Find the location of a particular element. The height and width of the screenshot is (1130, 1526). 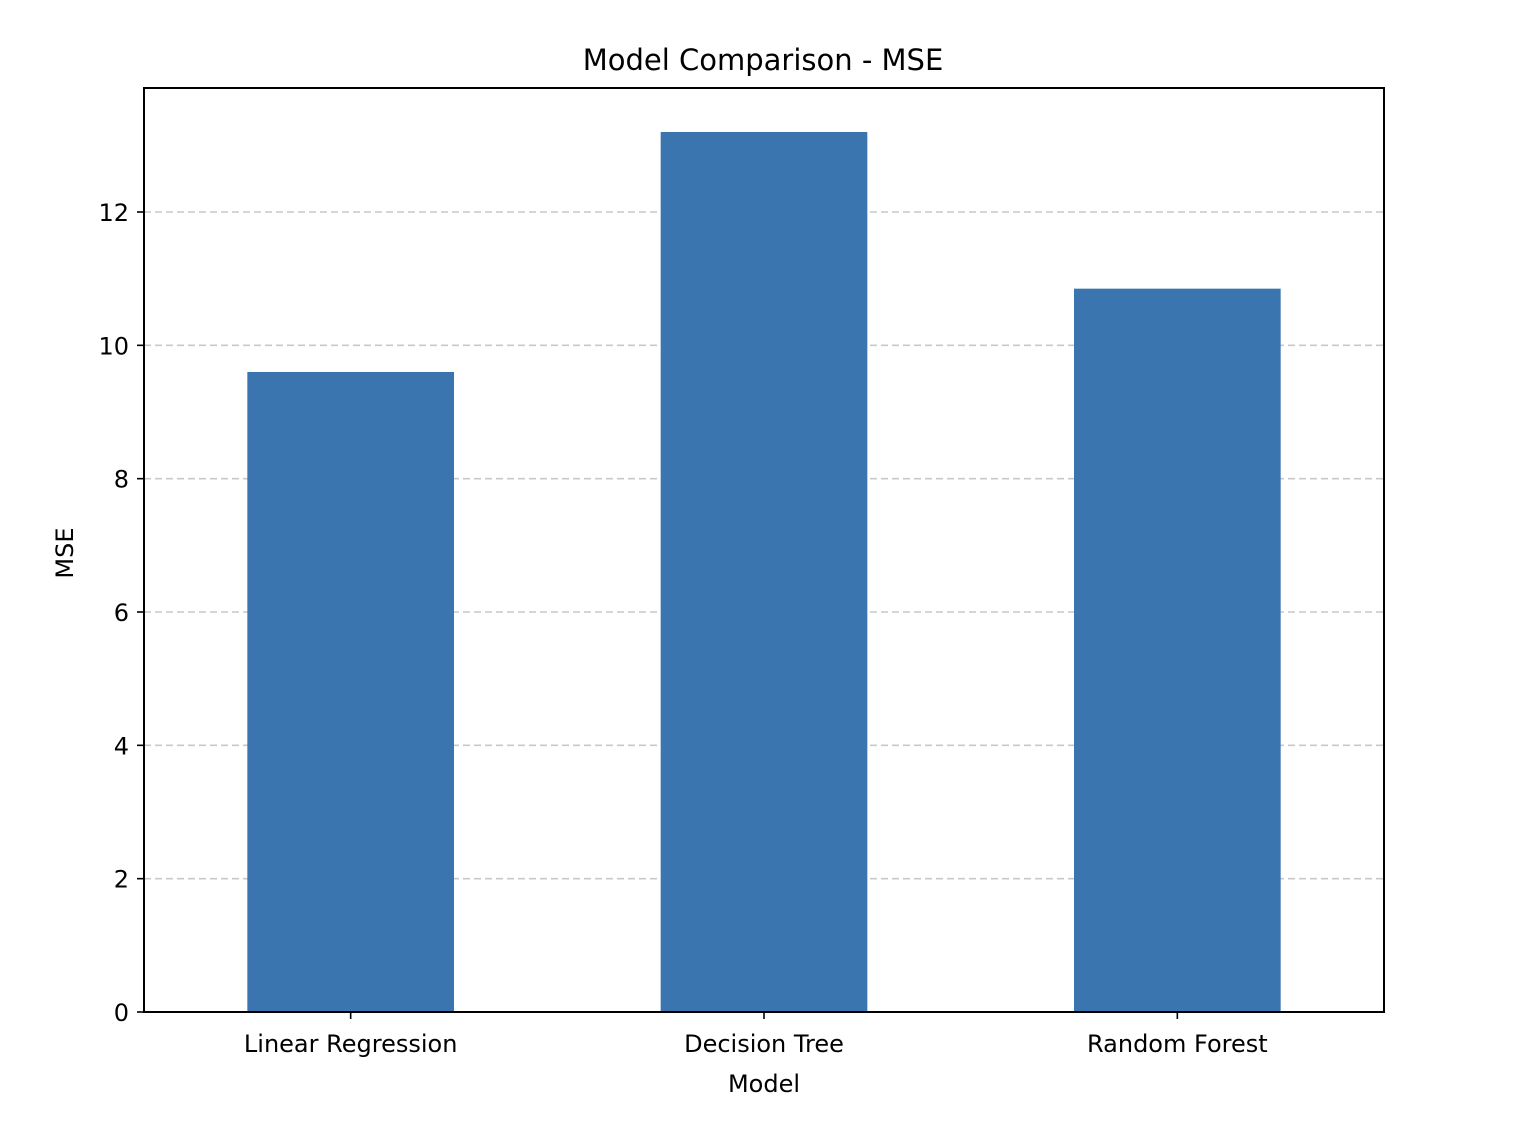

y-tick-label: 6 is located at coordinates (121, 613).